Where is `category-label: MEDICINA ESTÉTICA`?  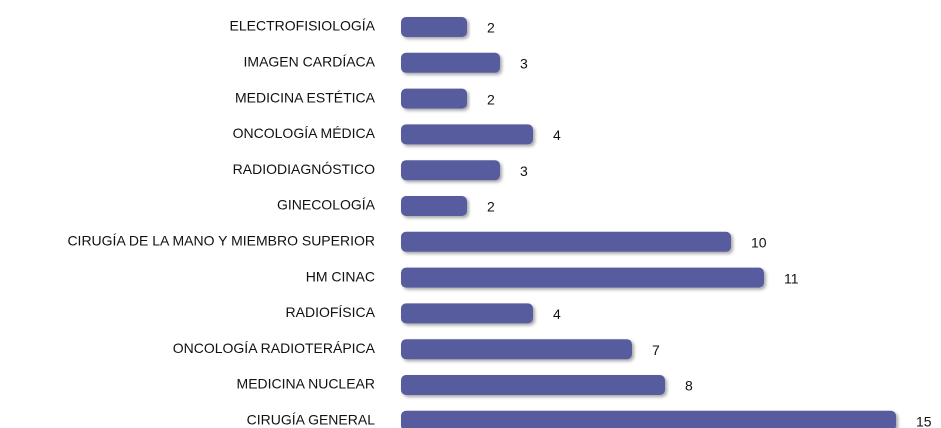
category-label: MEDICINA ESTÉTICA is located at coordinates (305, 97).